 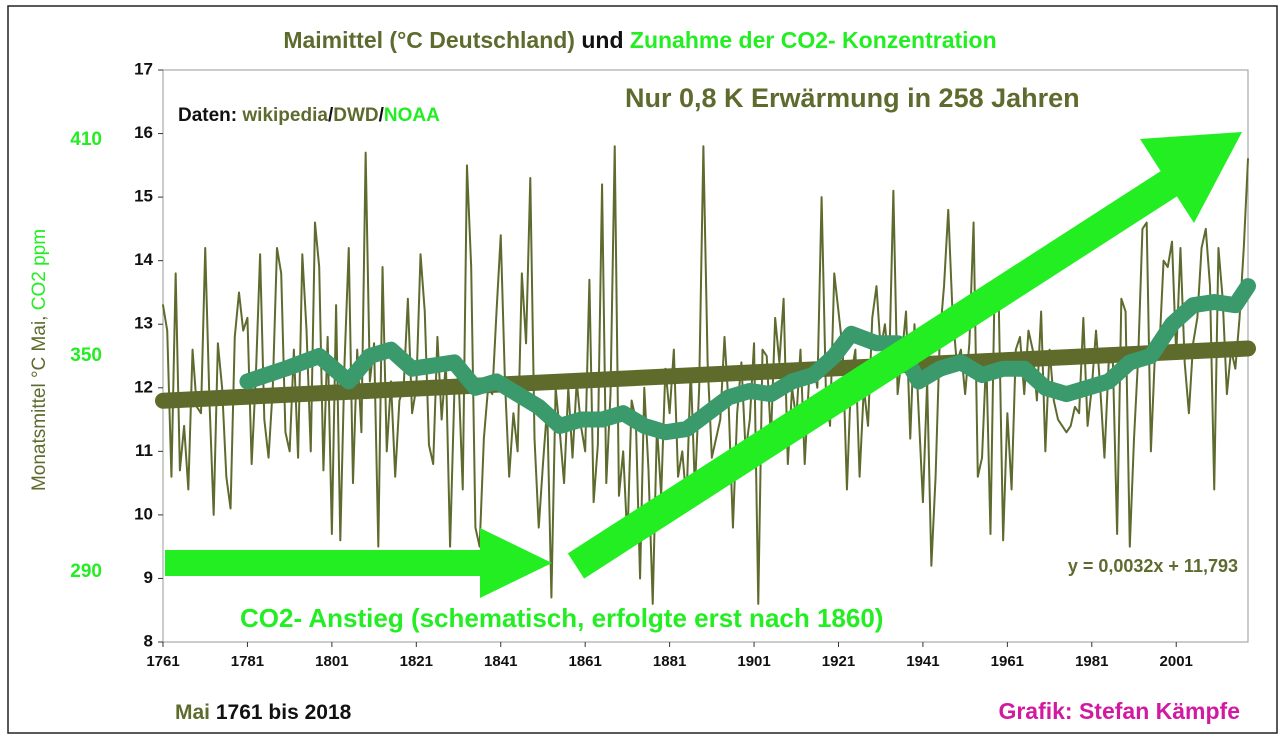 I want to click on x-tick-label: 1881, so click(x=669, y=661).